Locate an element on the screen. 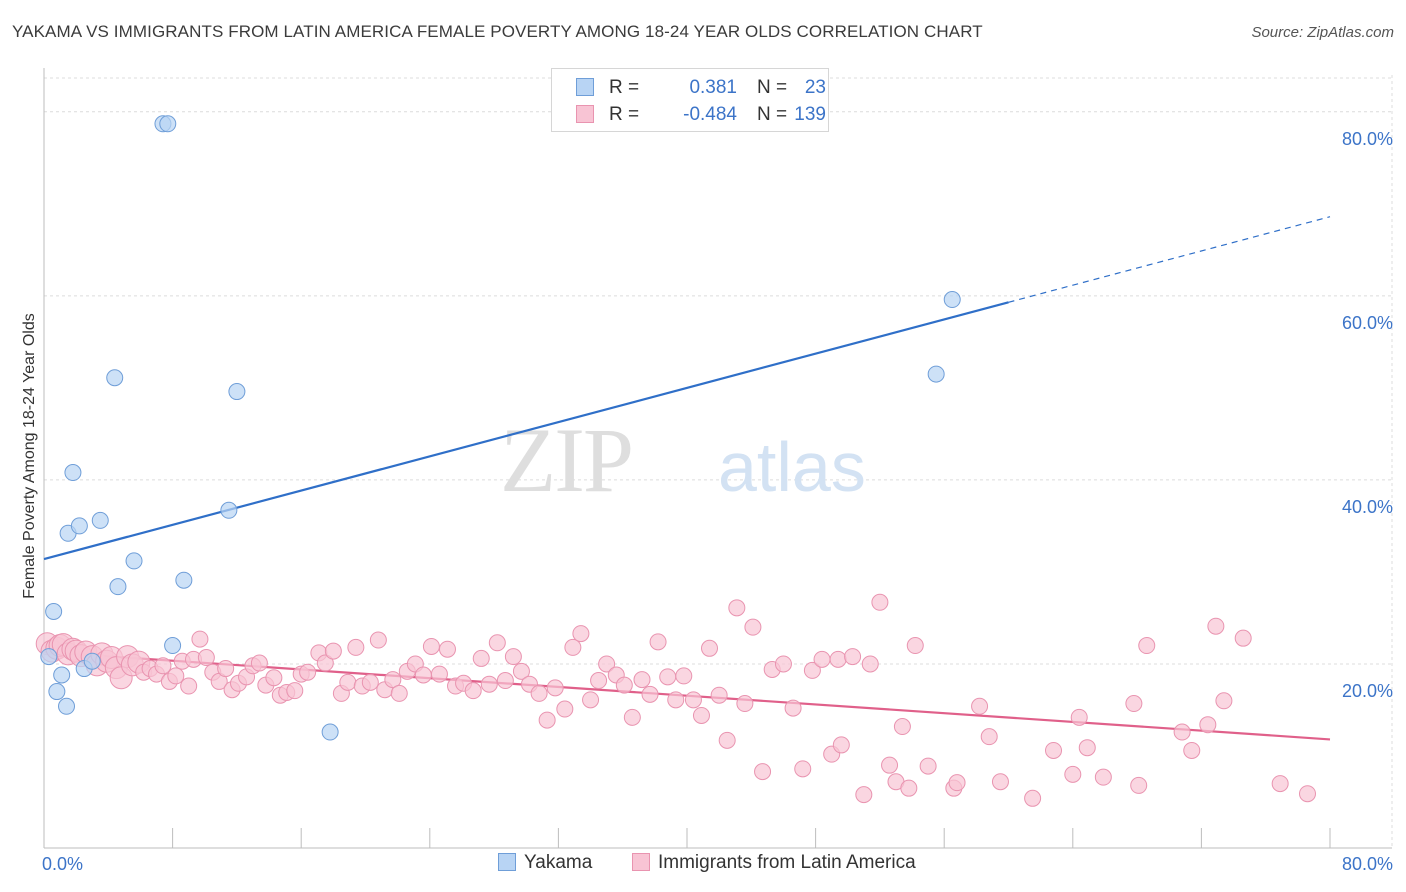 This screenshot has height=892, width=1406. source-label: Source: ZipAtlas.com is located at coordinates (1322, 32).